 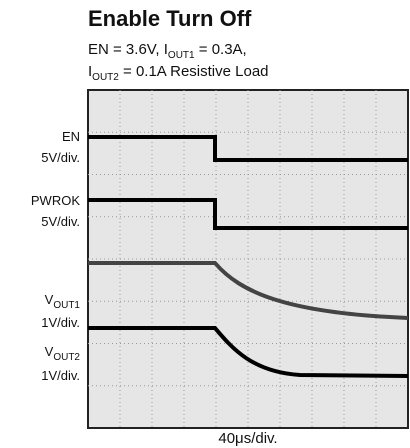 I want to click on text: PWROK, so click(x=55, y=200).